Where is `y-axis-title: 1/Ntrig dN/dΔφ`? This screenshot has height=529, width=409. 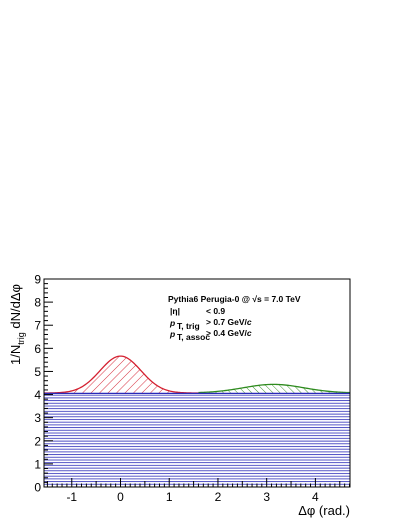
y-axis-title: 1/Ntrig dN/dΔφ is located at coordinates (17, 324).